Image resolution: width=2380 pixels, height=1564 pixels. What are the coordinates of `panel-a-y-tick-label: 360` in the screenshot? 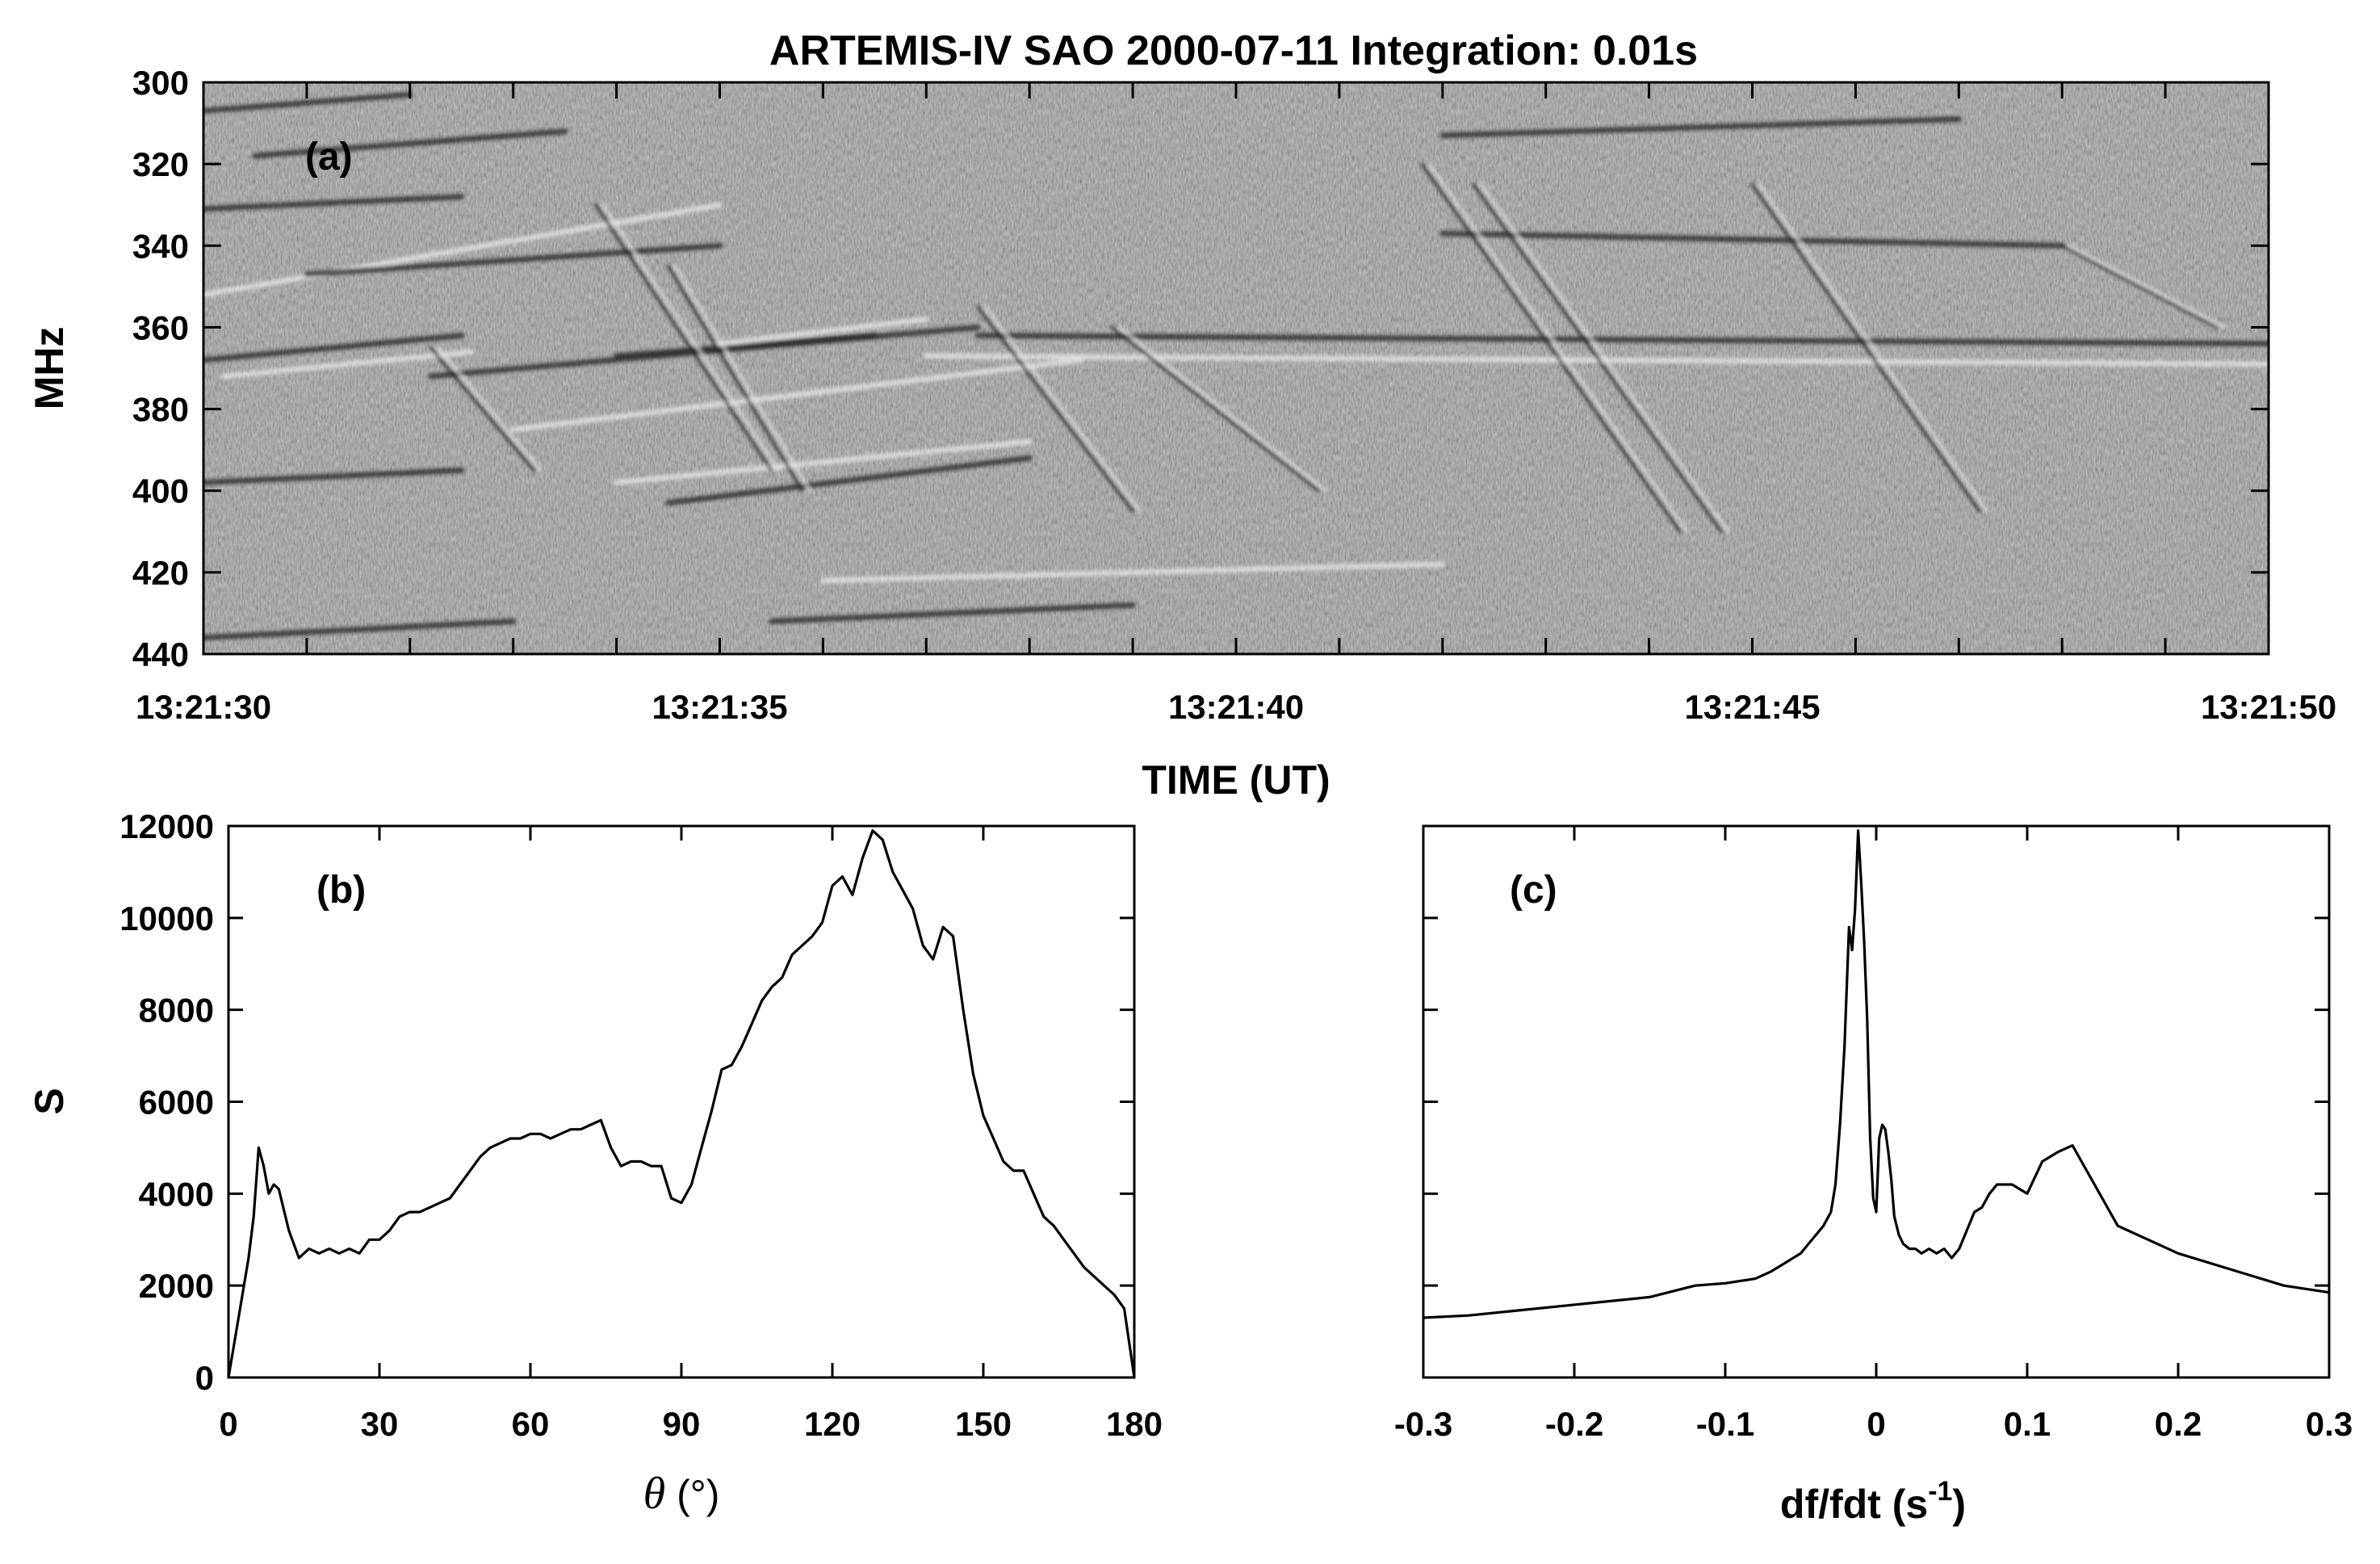 It's located at (160, 327).